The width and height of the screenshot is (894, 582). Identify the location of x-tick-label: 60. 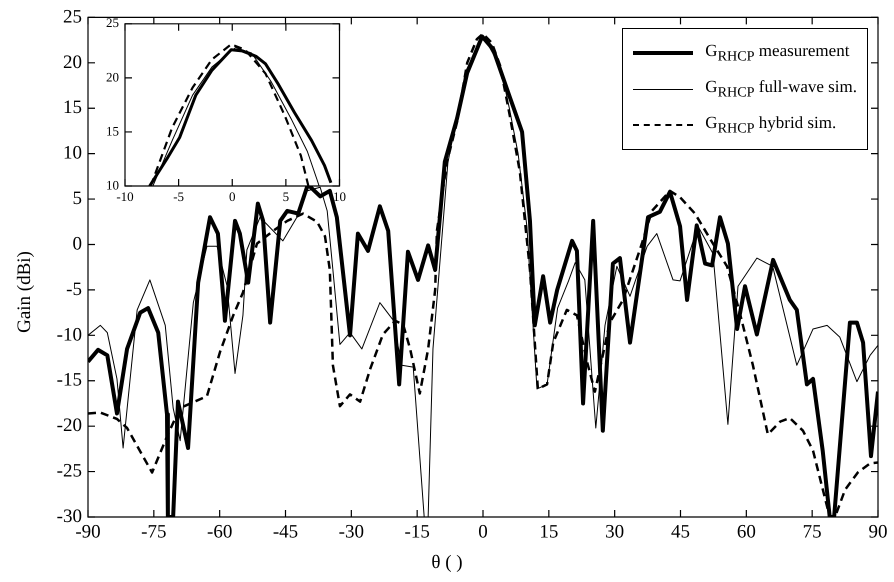
(746, 531).